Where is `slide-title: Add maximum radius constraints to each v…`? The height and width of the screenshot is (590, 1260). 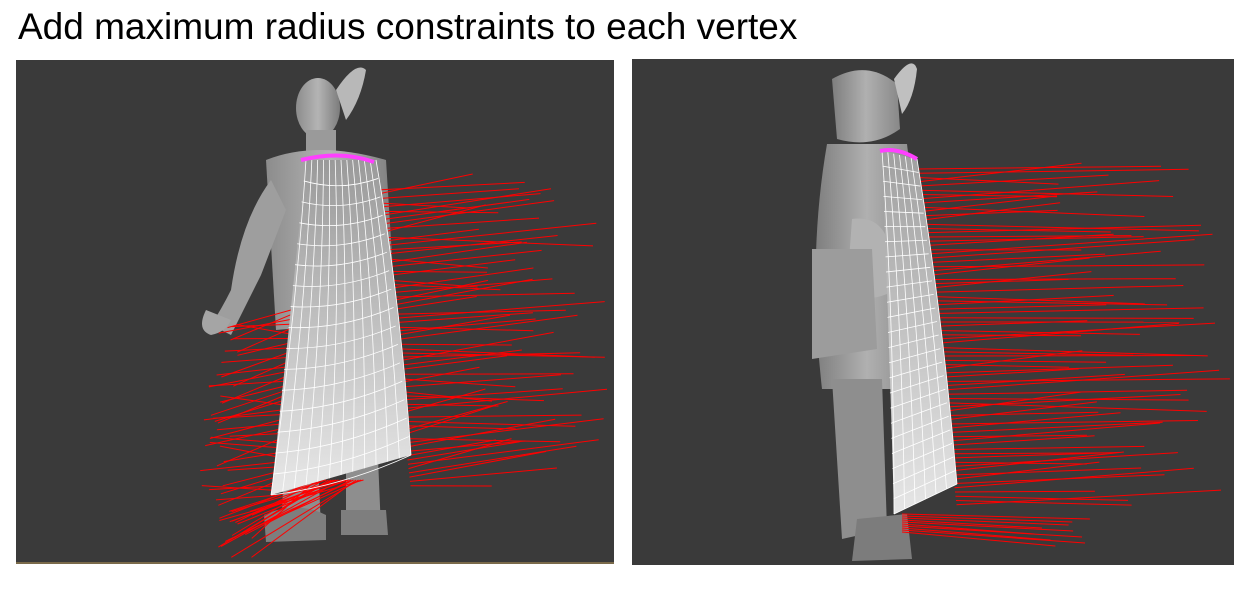
slide-title: Add maximum radius constraints to each v… is located at coordinates (408, 26).